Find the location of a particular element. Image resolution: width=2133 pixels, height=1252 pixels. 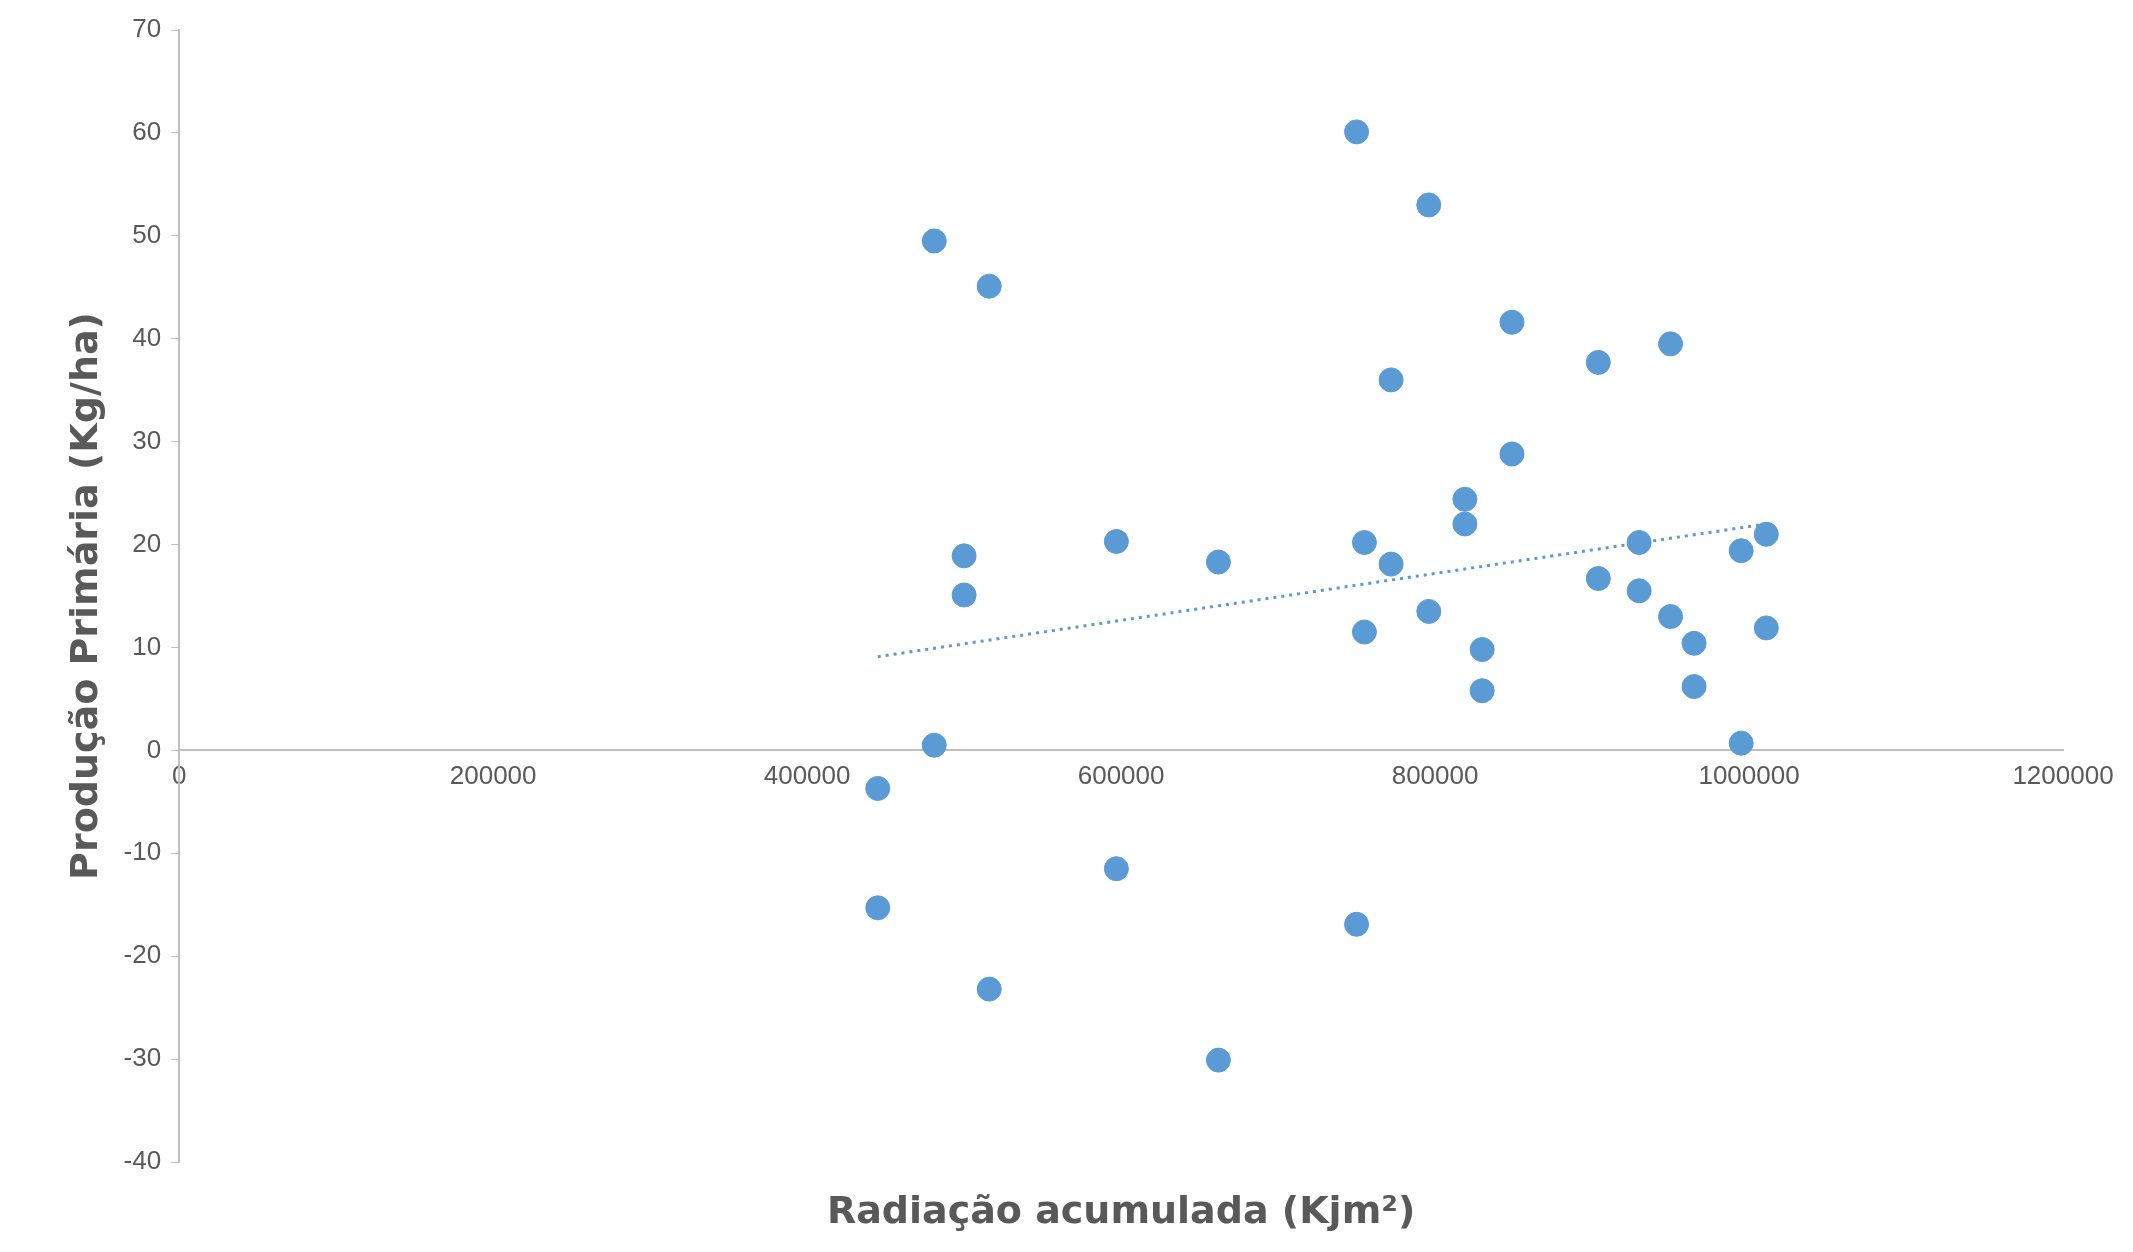

y-tick-label: -30 is located at coordinates (142, 1057).